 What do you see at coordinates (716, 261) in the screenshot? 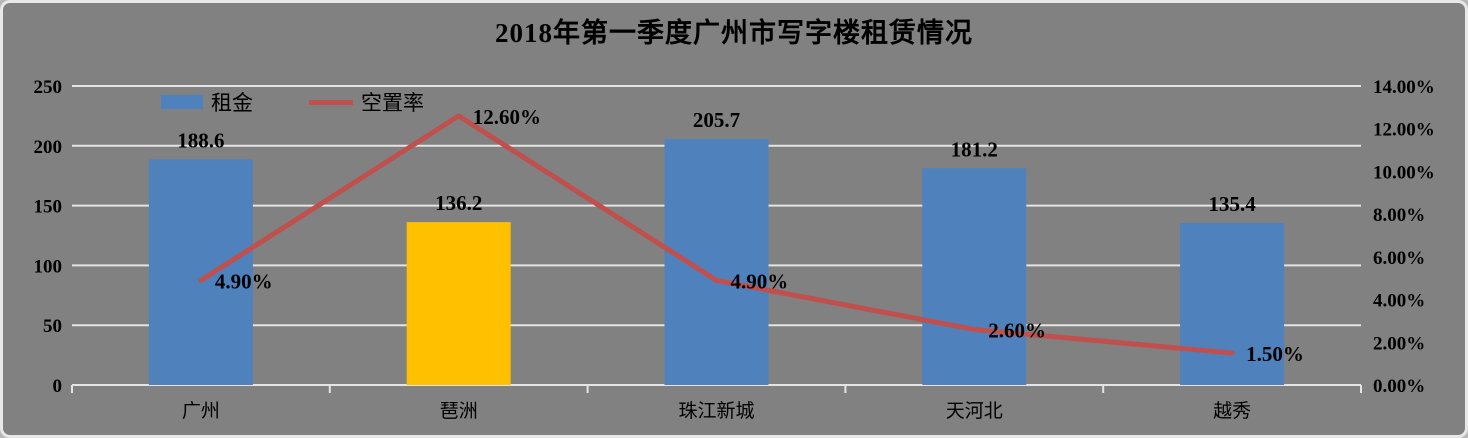
I see `bar-珠江新城` at bounding box center [716, 261].